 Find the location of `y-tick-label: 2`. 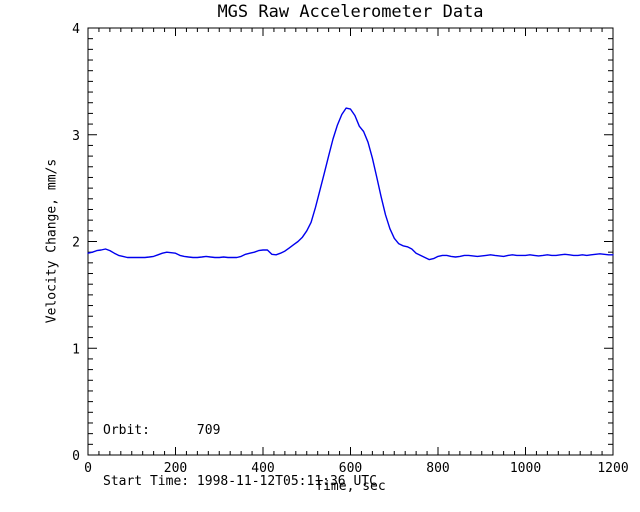

y-tick-label: 2 is located at coordinates (76, 243).